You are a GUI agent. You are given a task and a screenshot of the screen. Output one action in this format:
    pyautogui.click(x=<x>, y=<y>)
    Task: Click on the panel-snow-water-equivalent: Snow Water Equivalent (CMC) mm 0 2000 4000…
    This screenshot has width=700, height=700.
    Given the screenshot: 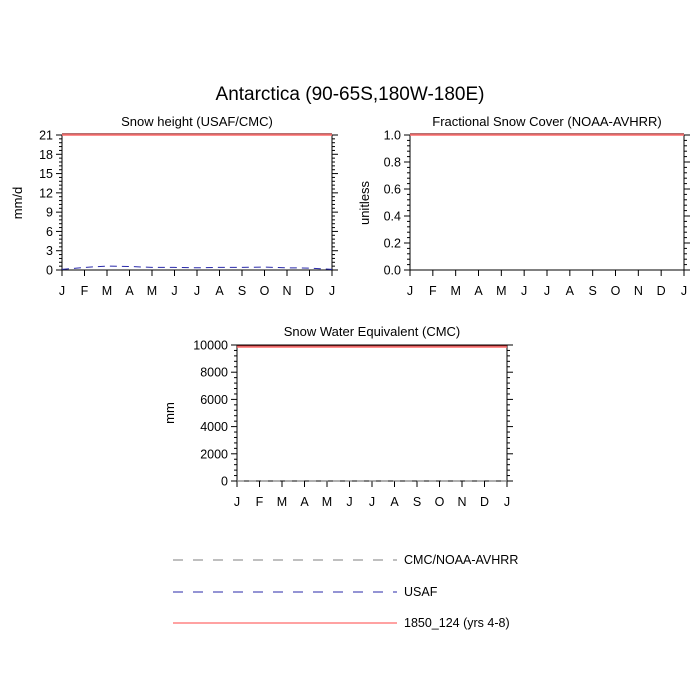 What is the action you would take?
    pyautogui.click(x=337, y=416)
    